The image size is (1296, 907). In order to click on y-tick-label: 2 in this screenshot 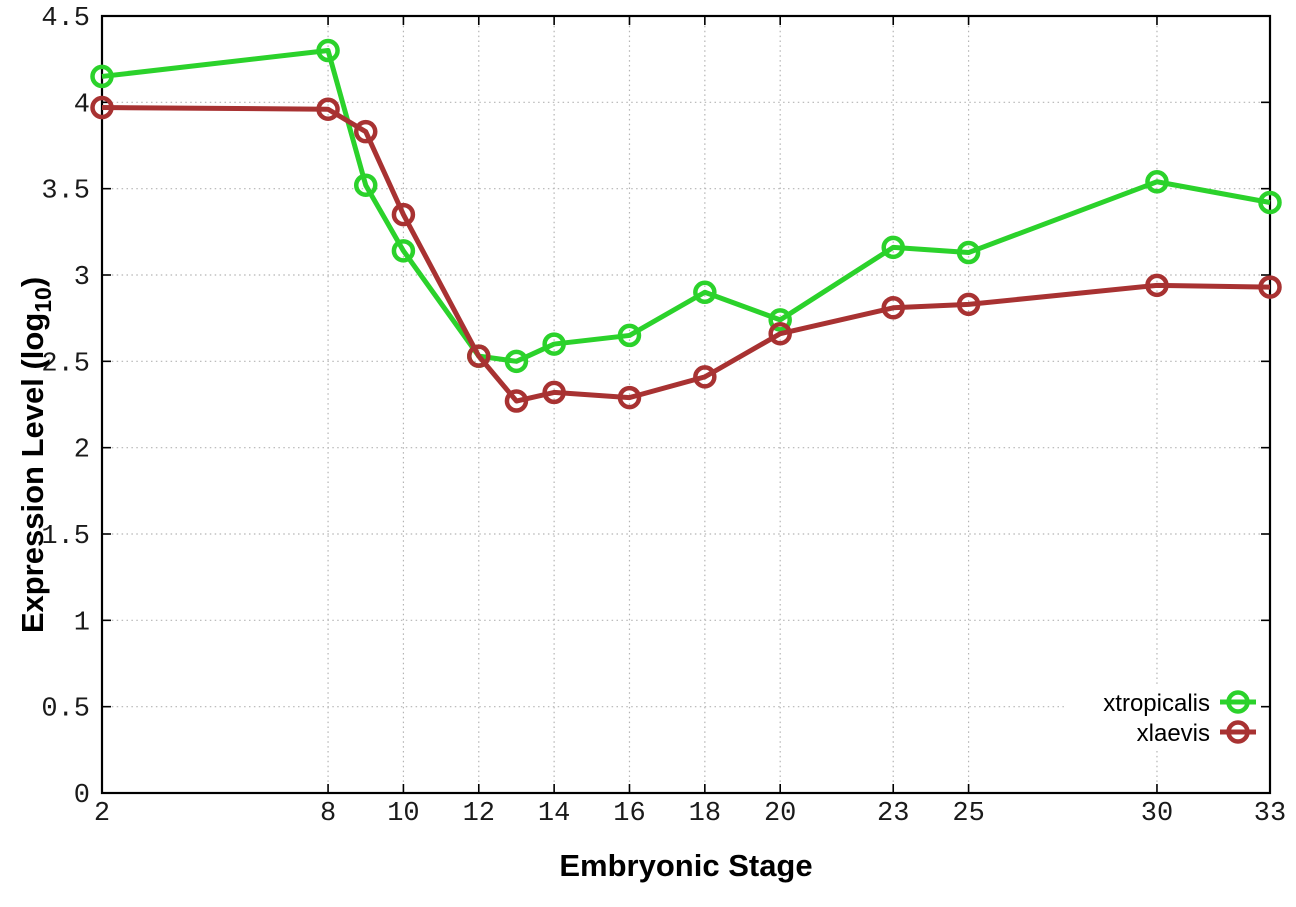, I will do `click(82, 451)`.